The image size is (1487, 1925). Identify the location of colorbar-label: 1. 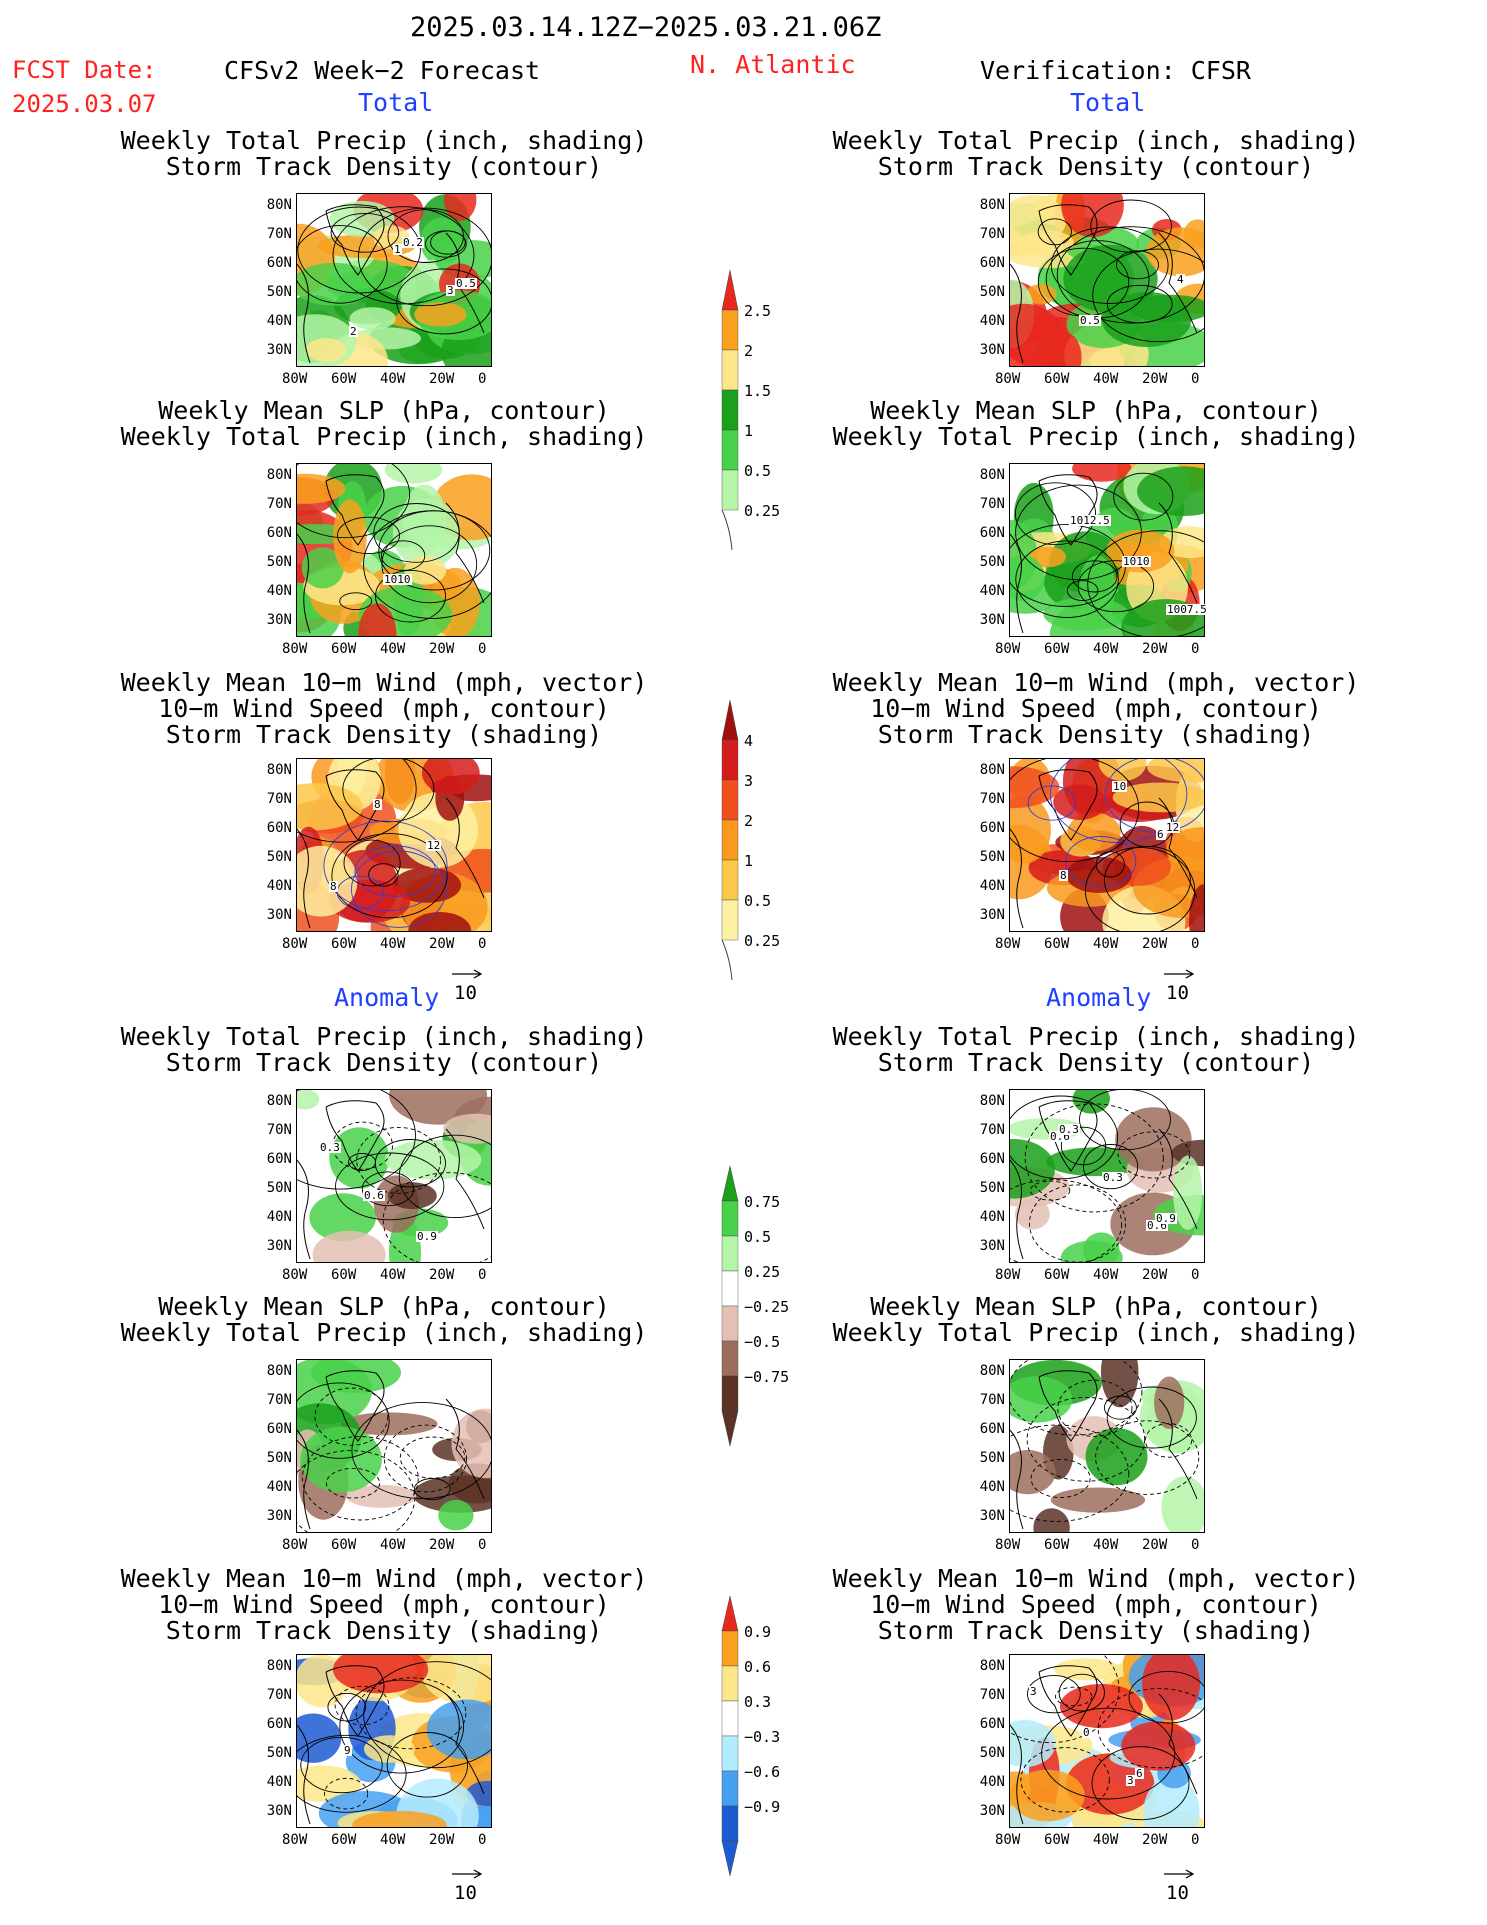
(749, 431).